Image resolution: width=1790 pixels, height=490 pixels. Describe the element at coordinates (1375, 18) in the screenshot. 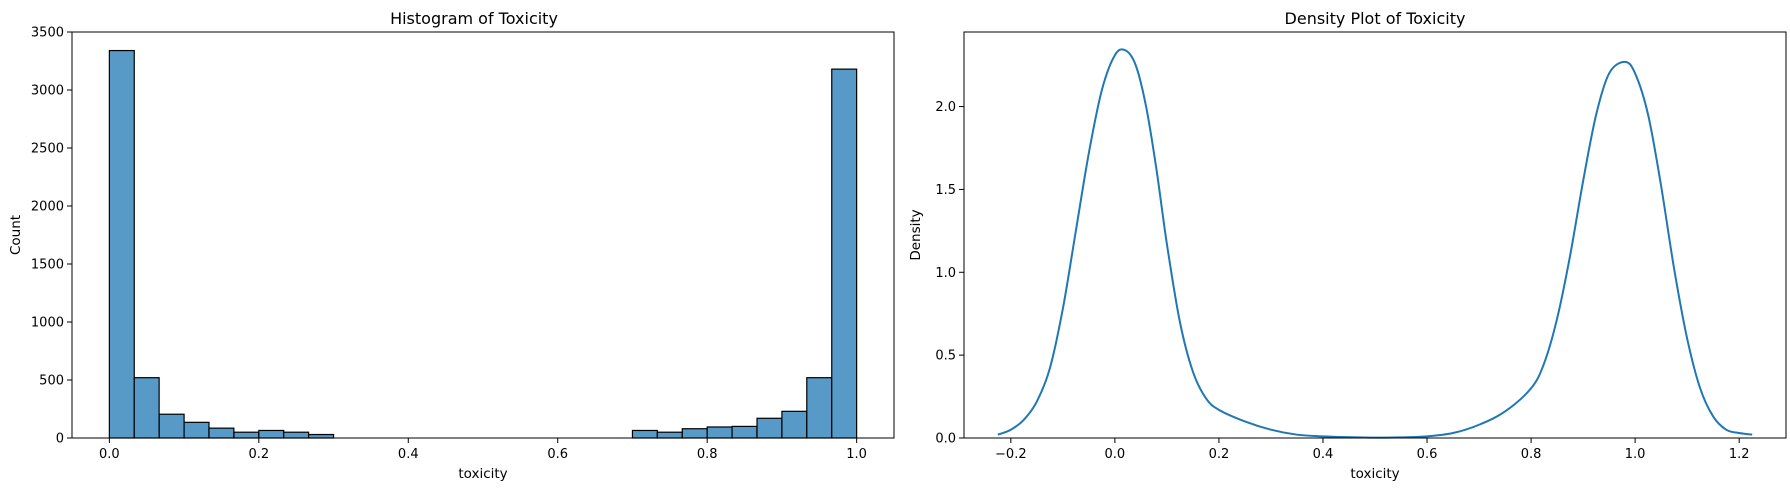

I see `density-title: Density Plot of Toxicity` at that location.